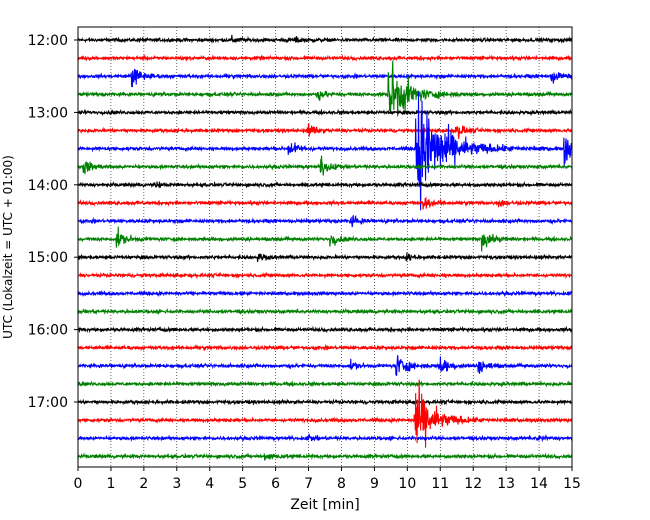  I want to click on y-tick-label: 15:00, so click(48, 258).